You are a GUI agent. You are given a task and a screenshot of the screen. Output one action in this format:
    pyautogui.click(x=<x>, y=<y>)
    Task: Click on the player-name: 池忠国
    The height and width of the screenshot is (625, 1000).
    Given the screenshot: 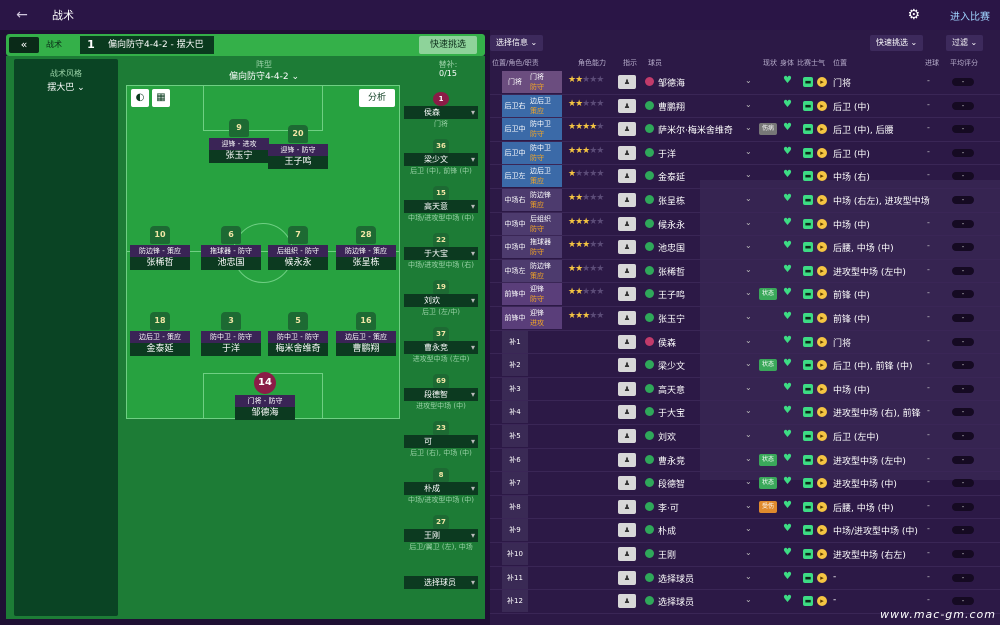 What is the action you would take?
    pyautogui.click(x=672, y=249)
    